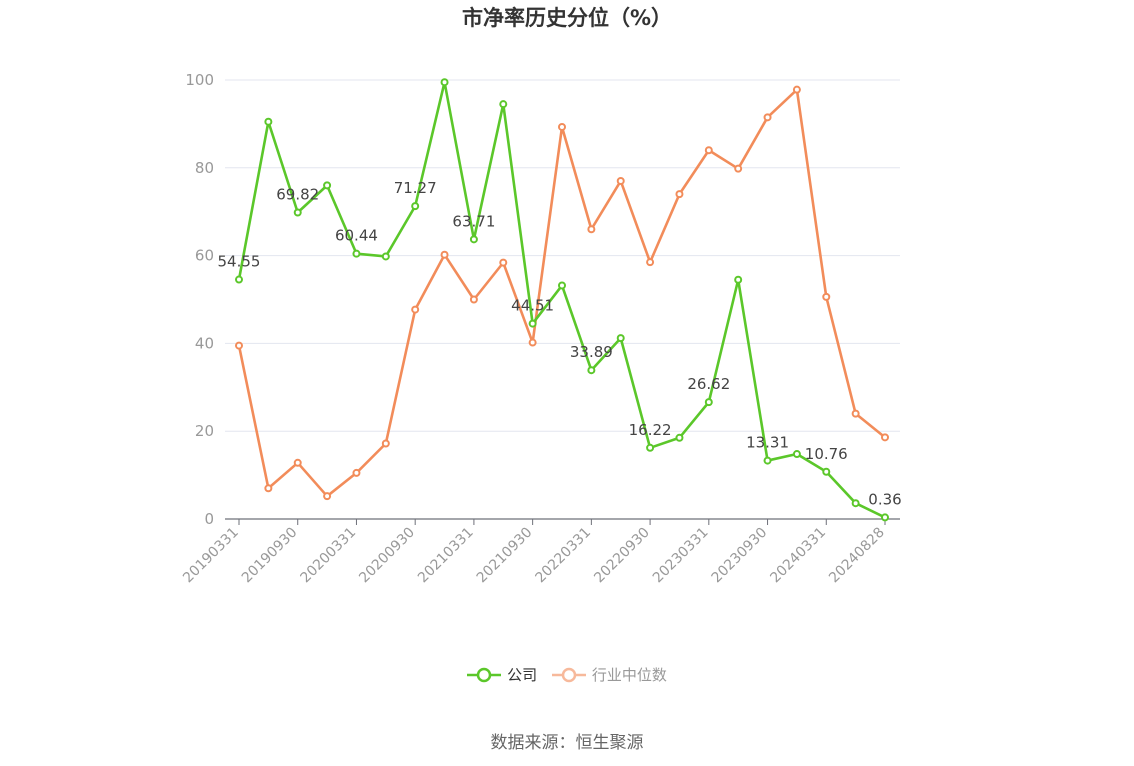 This screenshot has height=766, width=1134. What do you see at coordinates (270, 556) in the screenshot?
I see `x-tick-label: 20190930` at bounding box center [270, 556].